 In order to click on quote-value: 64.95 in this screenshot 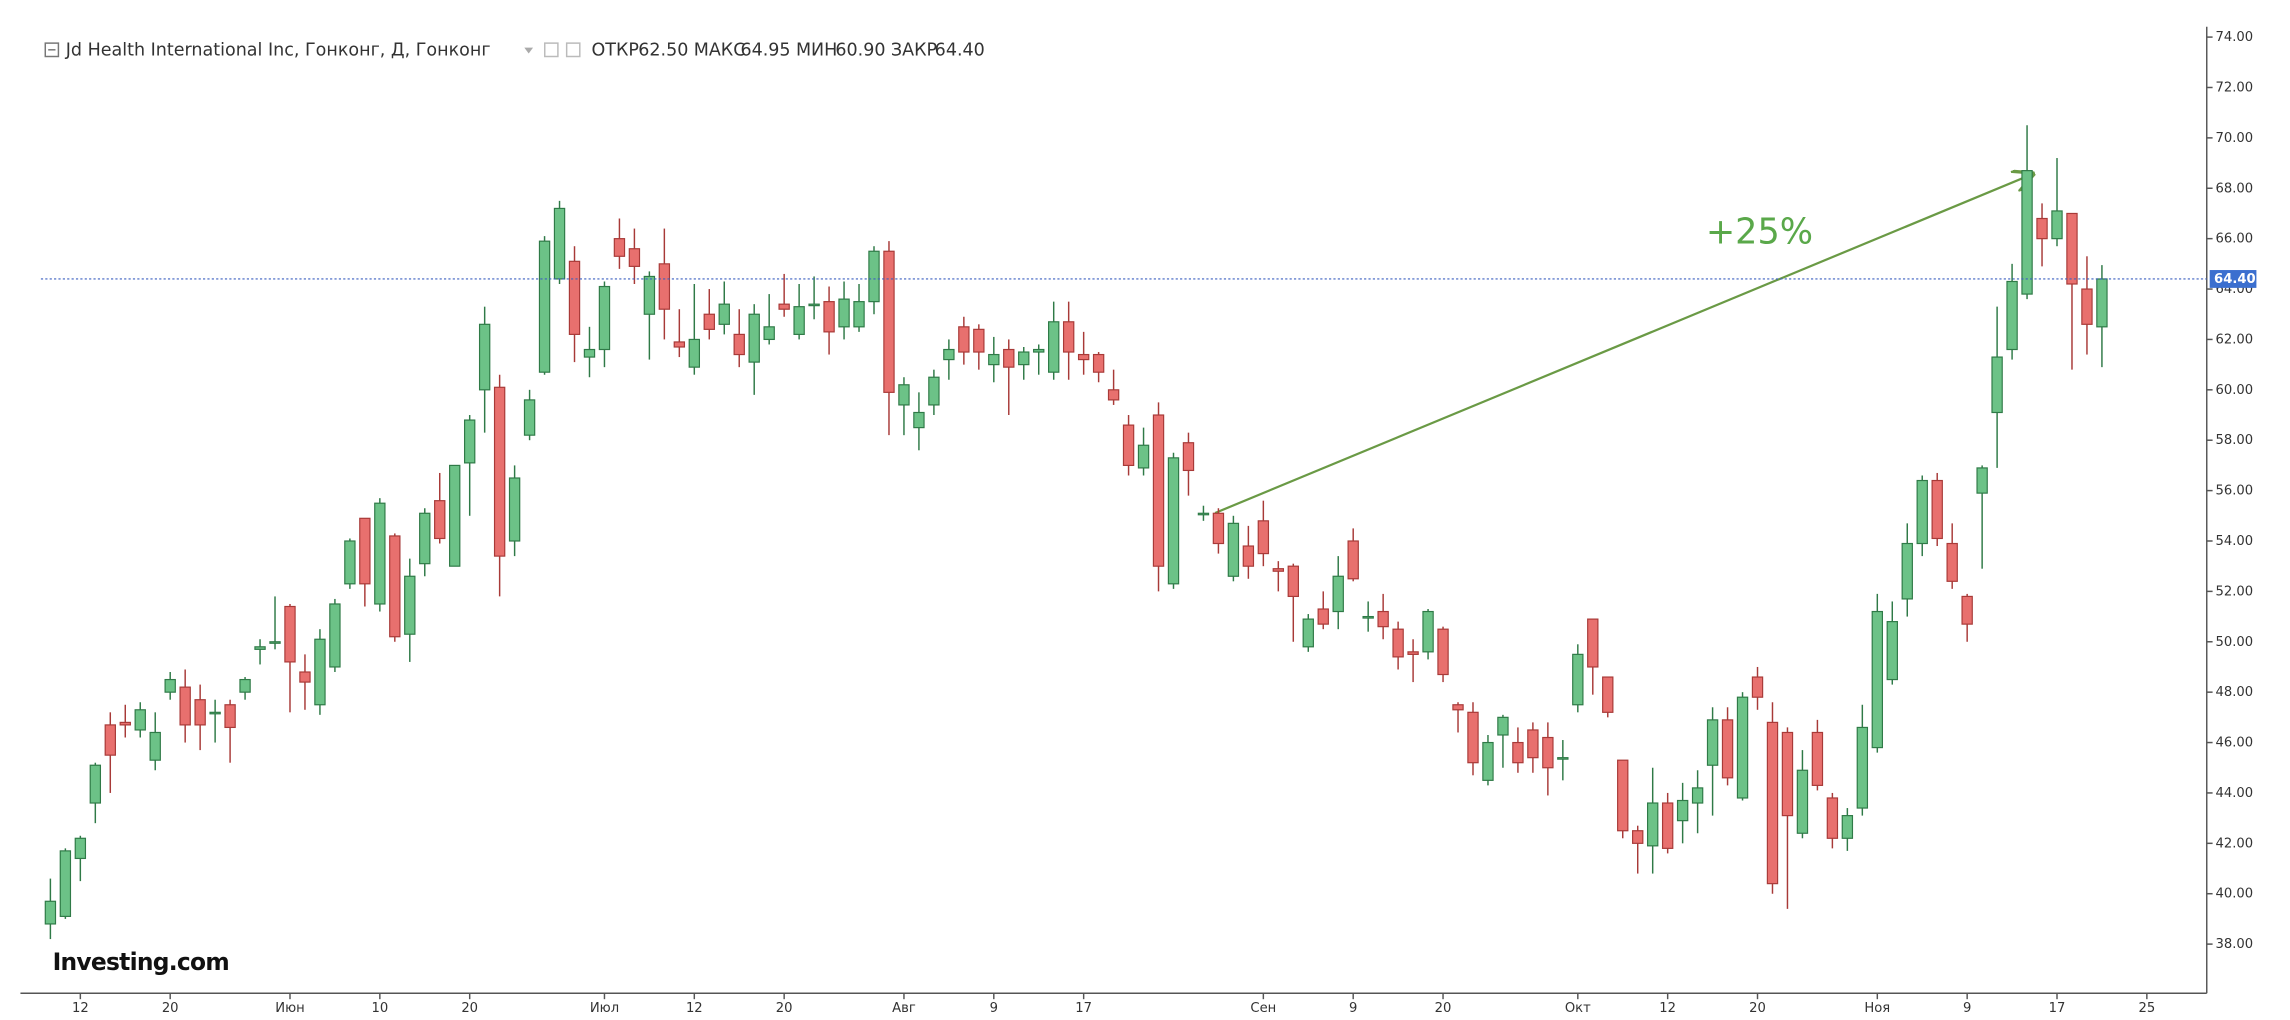, I will do `click(765, 50)`.